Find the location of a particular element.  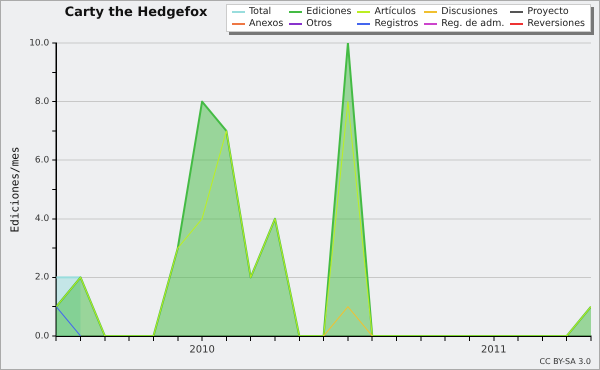

chart-title: Carty the Hedgefox is located at coordinates (136, 12).